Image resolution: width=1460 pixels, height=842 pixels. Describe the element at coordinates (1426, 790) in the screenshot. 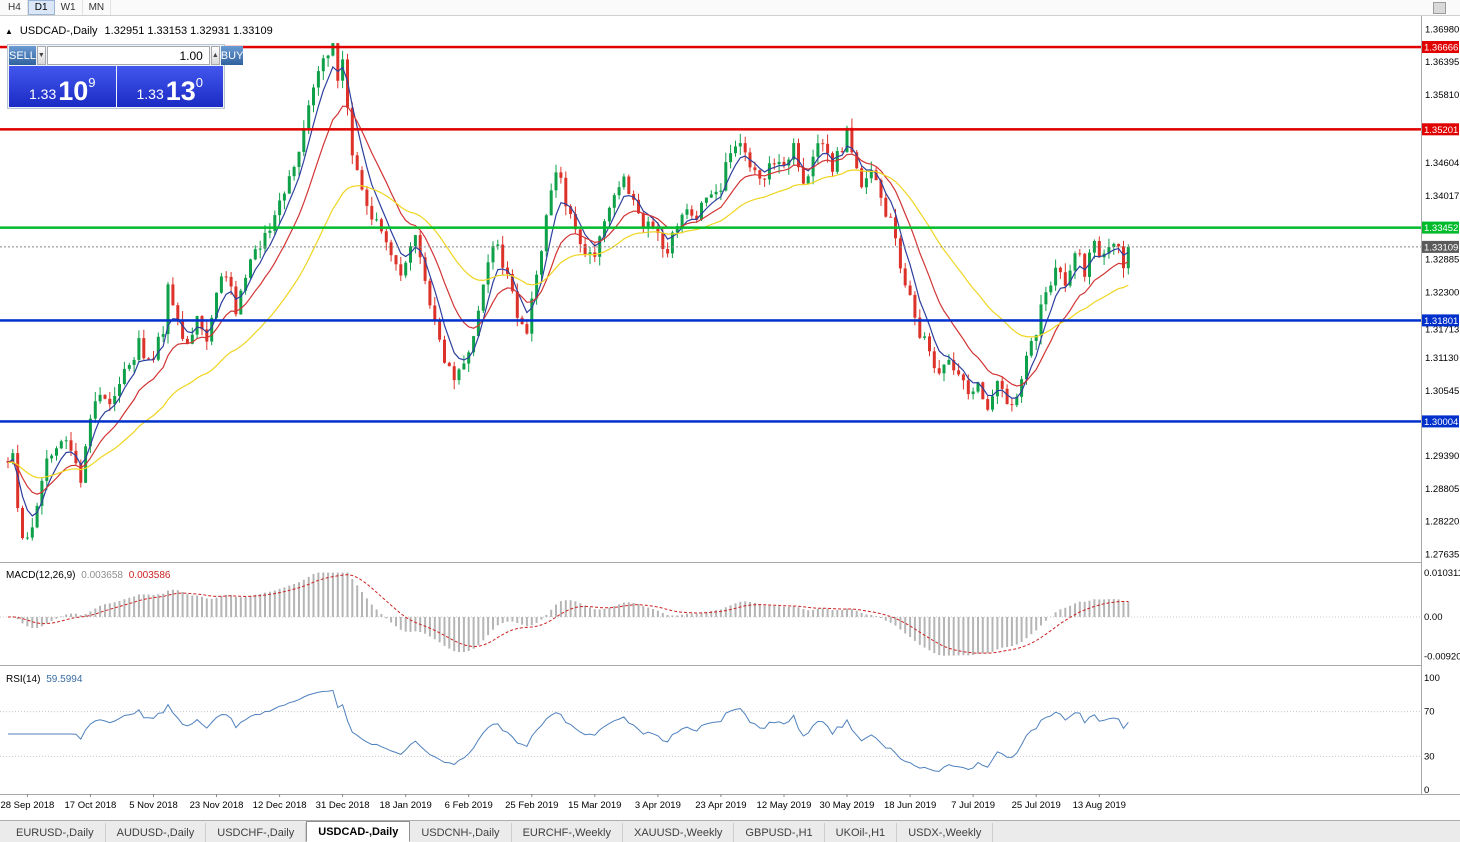

I see `svg-text: 0` at that location.